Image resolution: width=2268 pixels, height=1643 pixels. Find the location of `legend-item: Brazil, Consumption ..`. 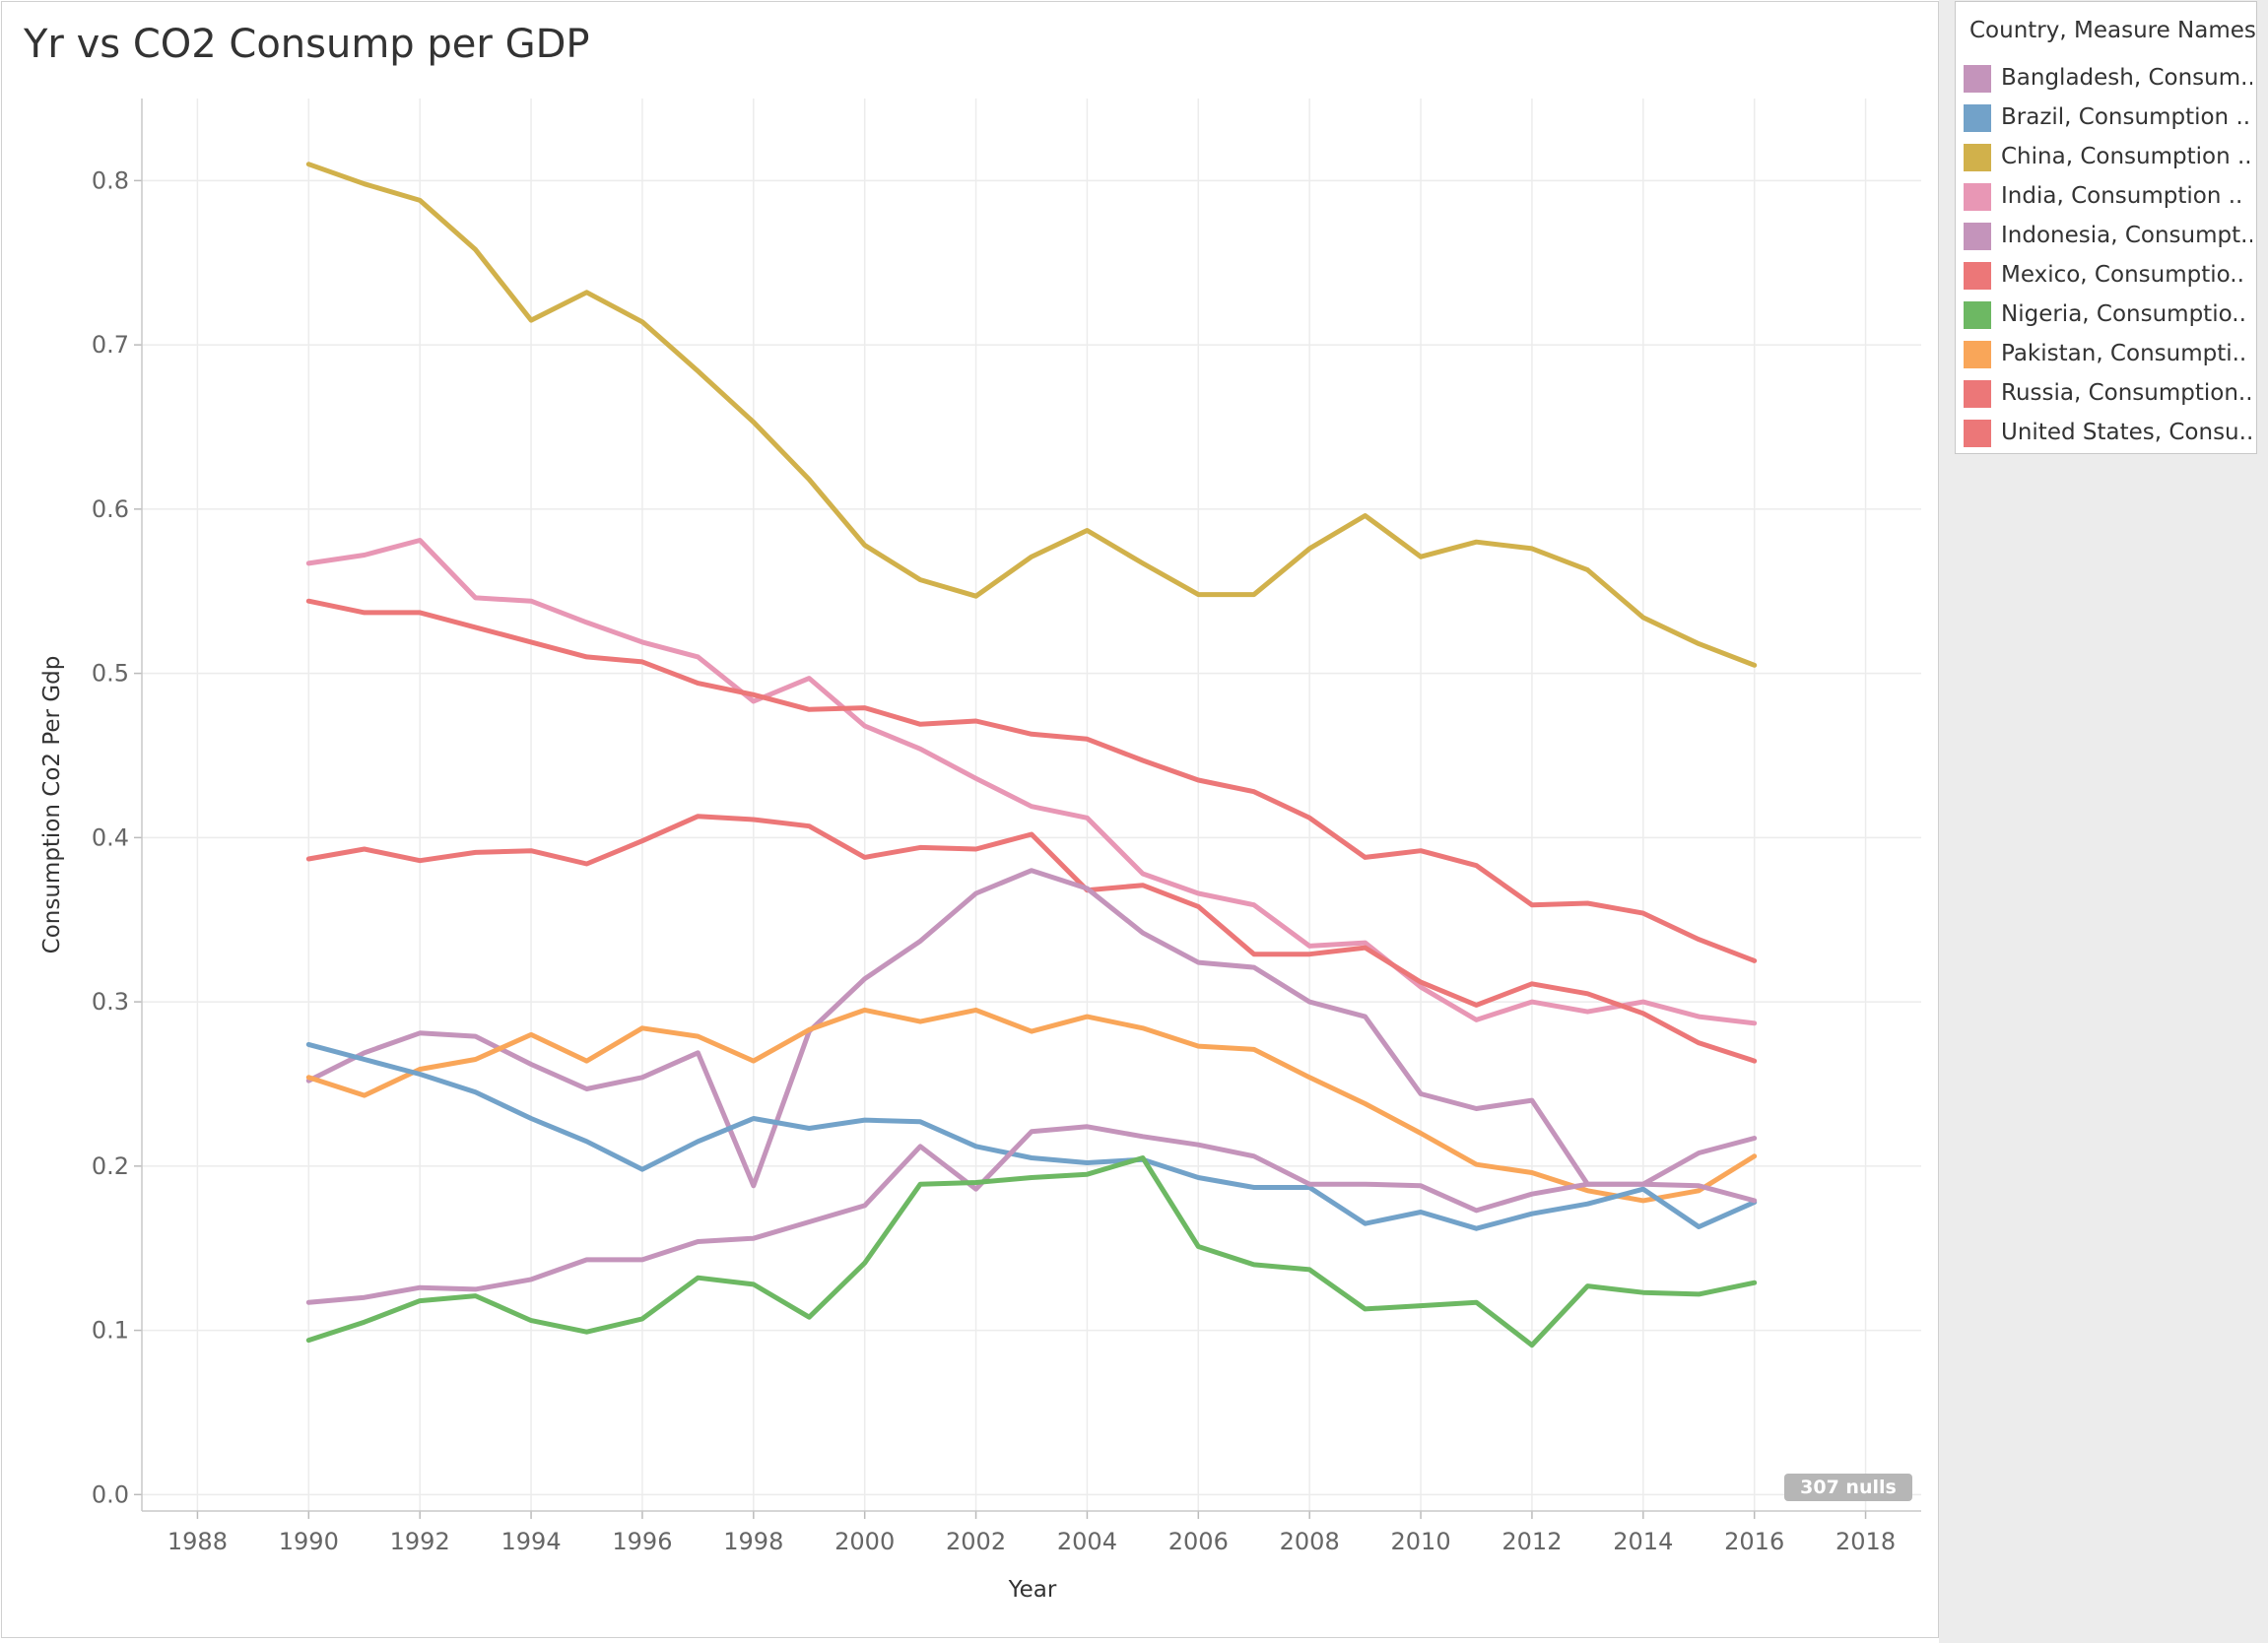

legend-item: Brazil, Consumption .. is located at coordinates (2106, 122).